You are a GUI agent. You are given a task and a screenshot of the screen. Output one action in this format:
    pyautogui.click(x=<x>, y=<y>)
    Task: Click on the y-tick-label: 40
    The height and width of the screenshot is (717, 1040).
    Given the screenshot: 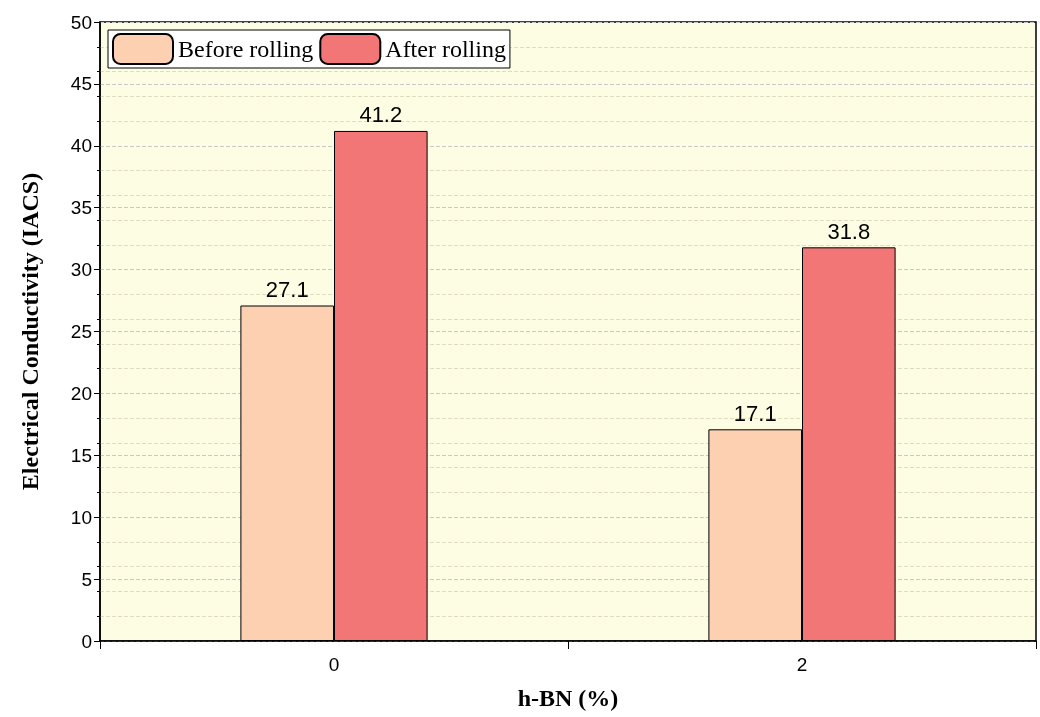 What is the action you would take?
    pyautogui.click(x=81, y=146)
    